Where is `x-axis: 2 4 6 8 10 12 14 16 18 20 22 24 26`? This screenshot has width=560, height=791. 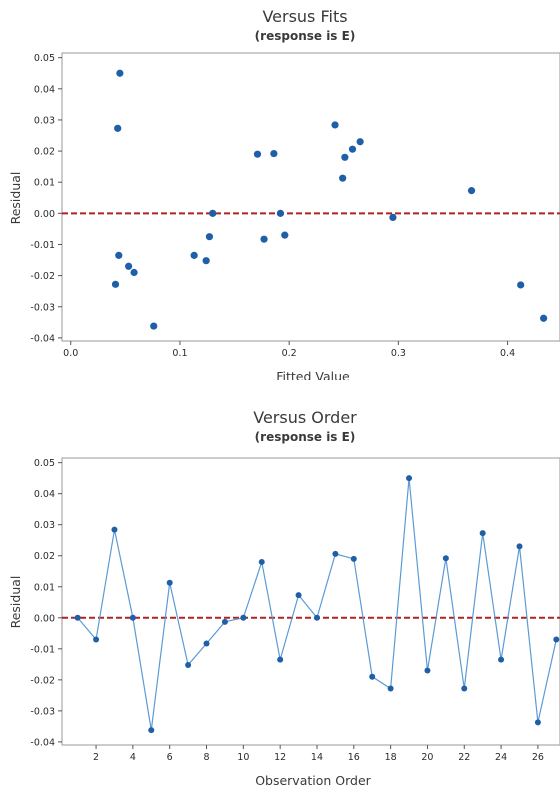
x-axis: 2 4 6 8 10 12 14 16 18 20 22 24 26 is located at coordinates (318, 754).